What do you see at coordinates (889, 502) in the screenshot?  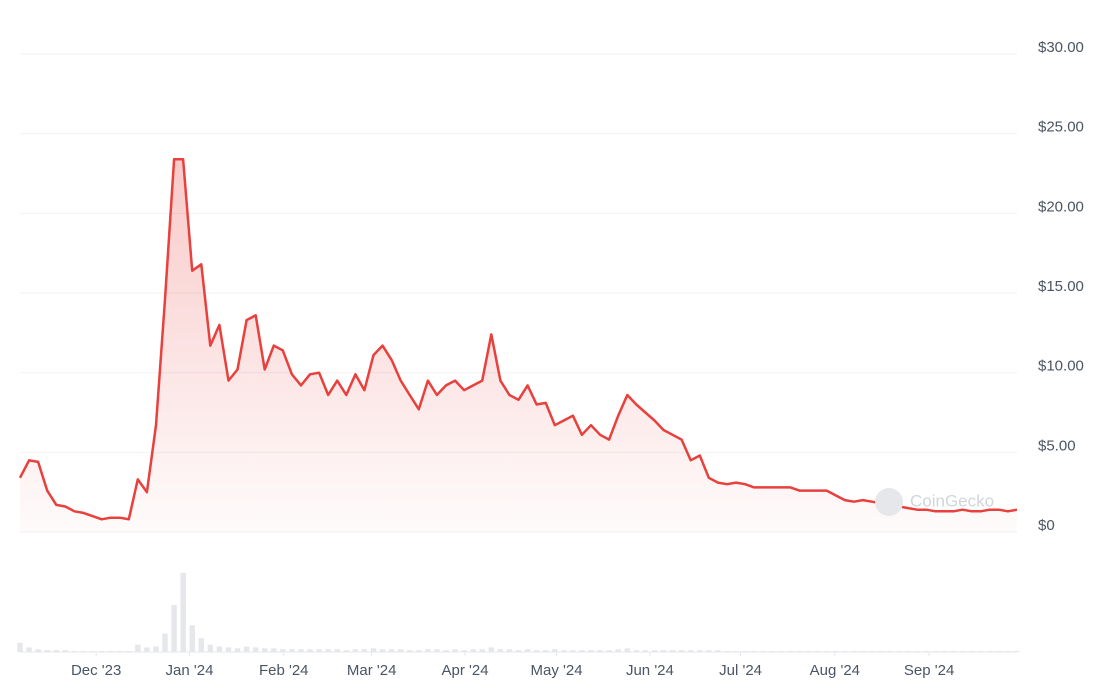 I see `watermark-logo` at bounding box center [889, 502].